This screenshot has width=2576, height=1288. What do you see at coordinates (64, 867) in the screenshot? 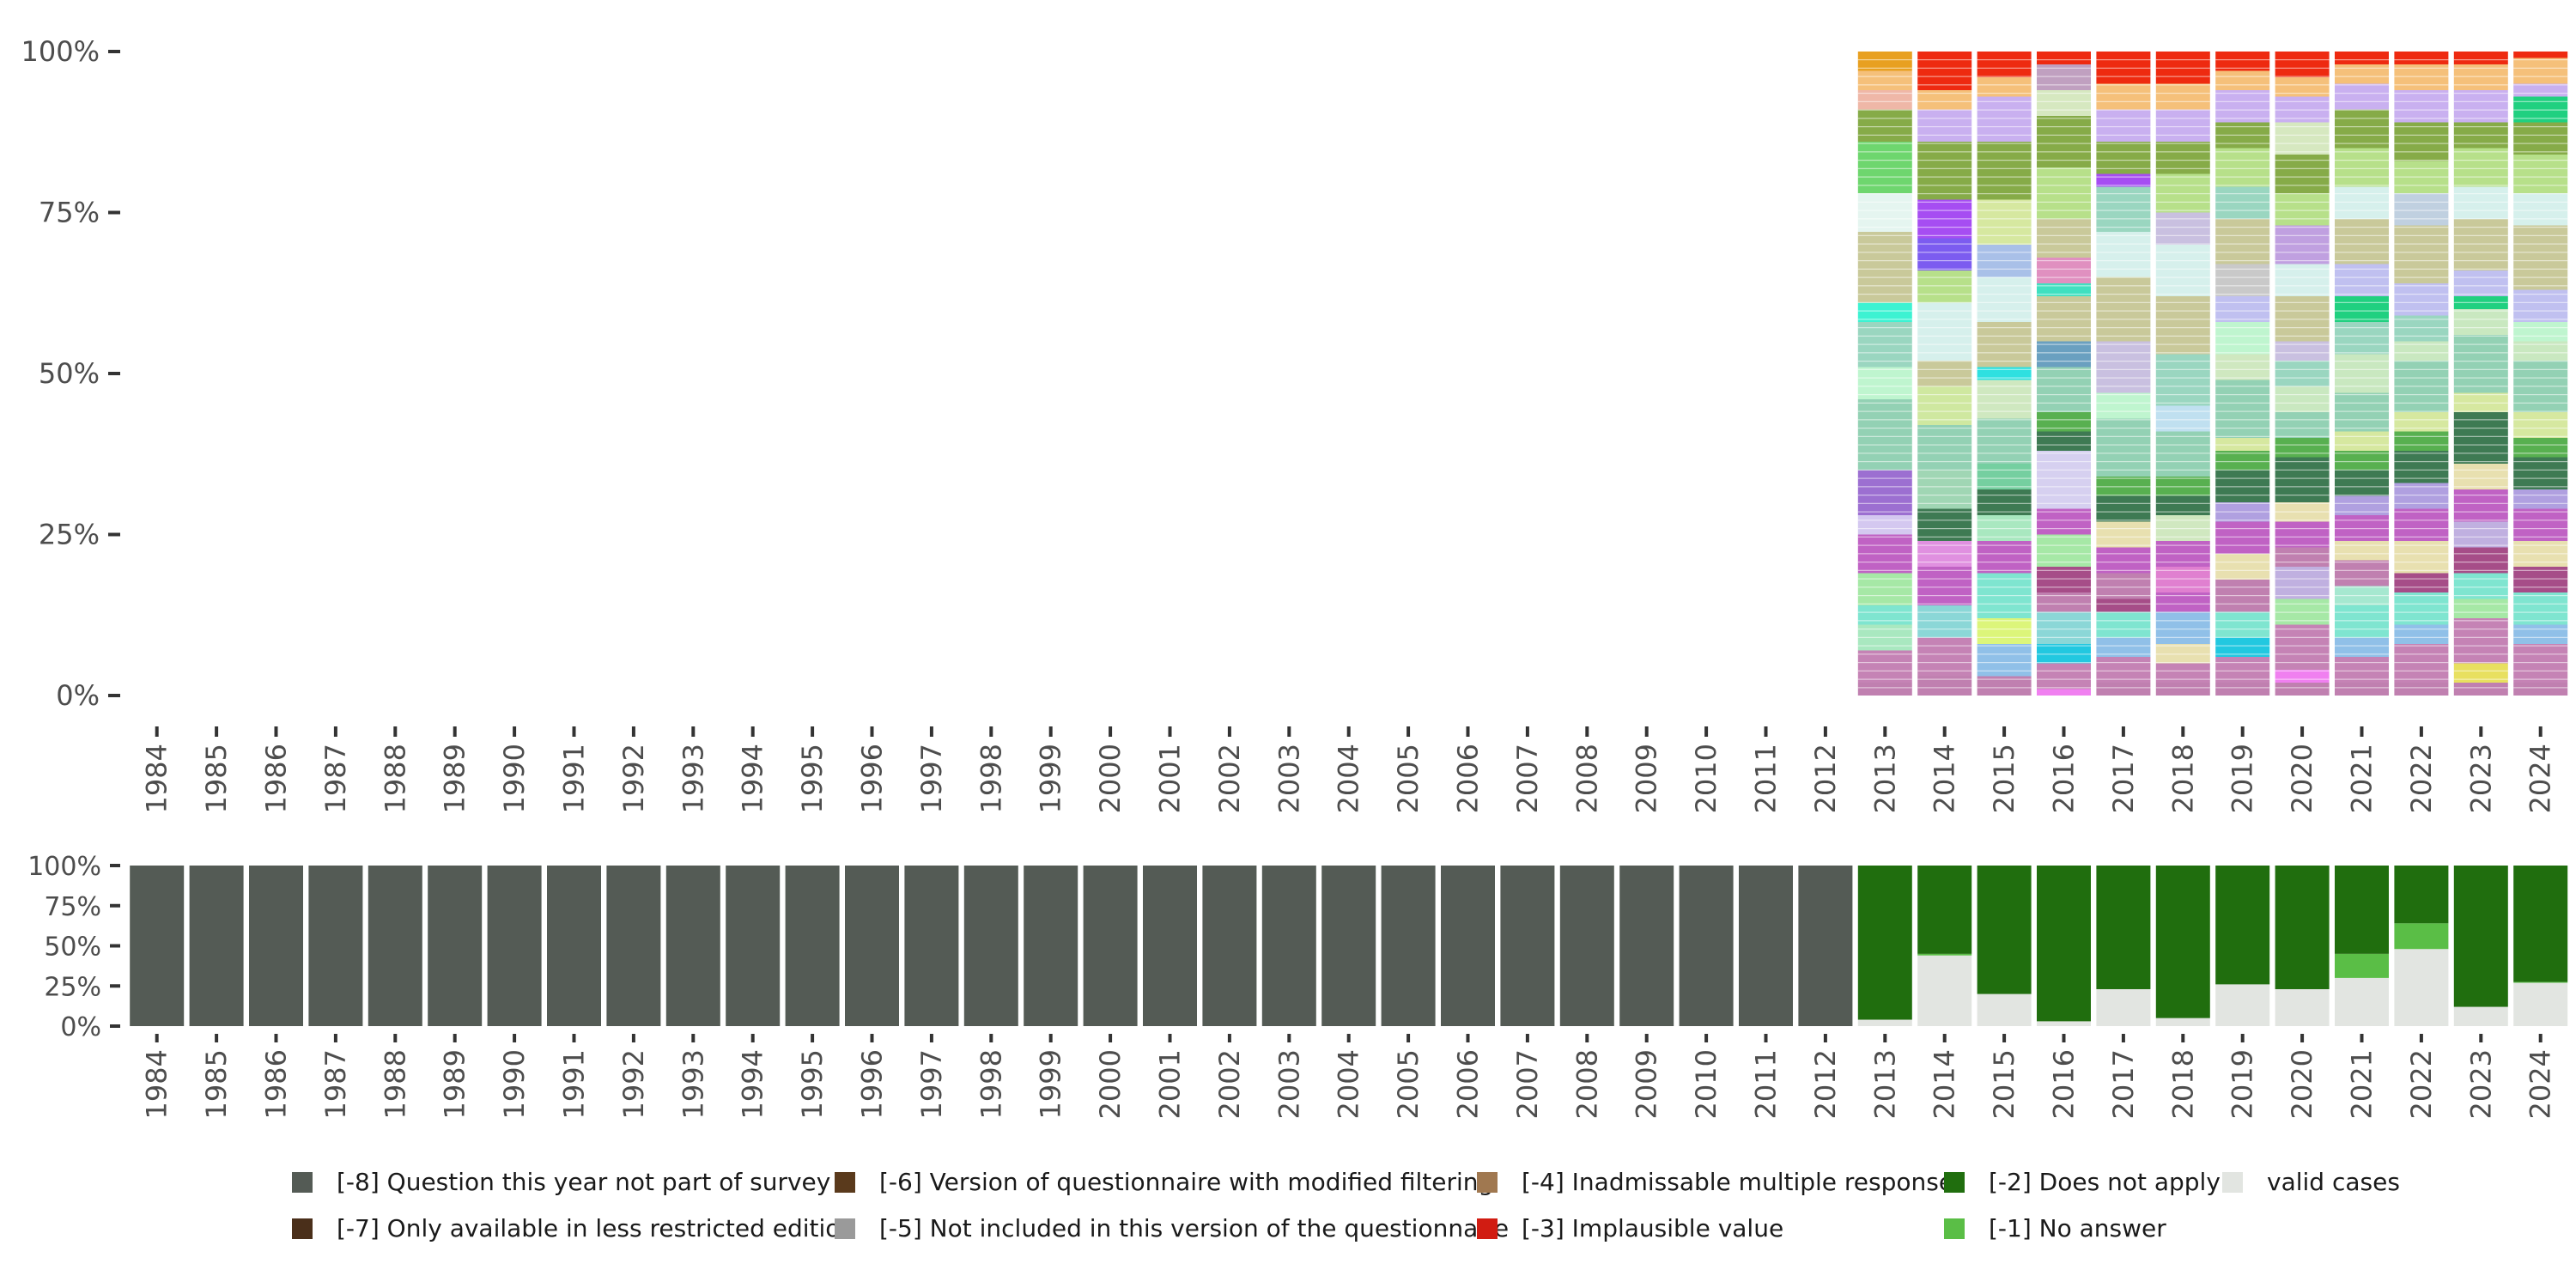
I see `bottom-y-tick-label: 100%` at bounding box center [64, 867].